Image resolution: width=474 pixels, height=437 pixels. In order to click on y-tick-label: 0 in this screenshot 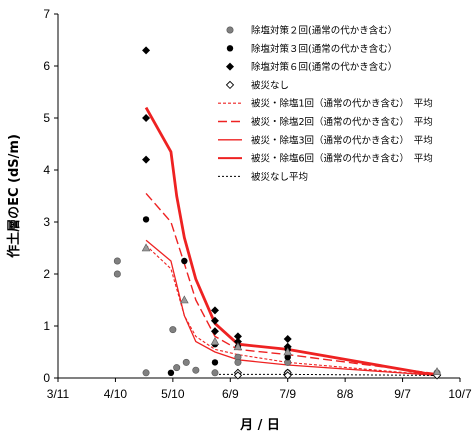, I will do `click(46, 378)`.